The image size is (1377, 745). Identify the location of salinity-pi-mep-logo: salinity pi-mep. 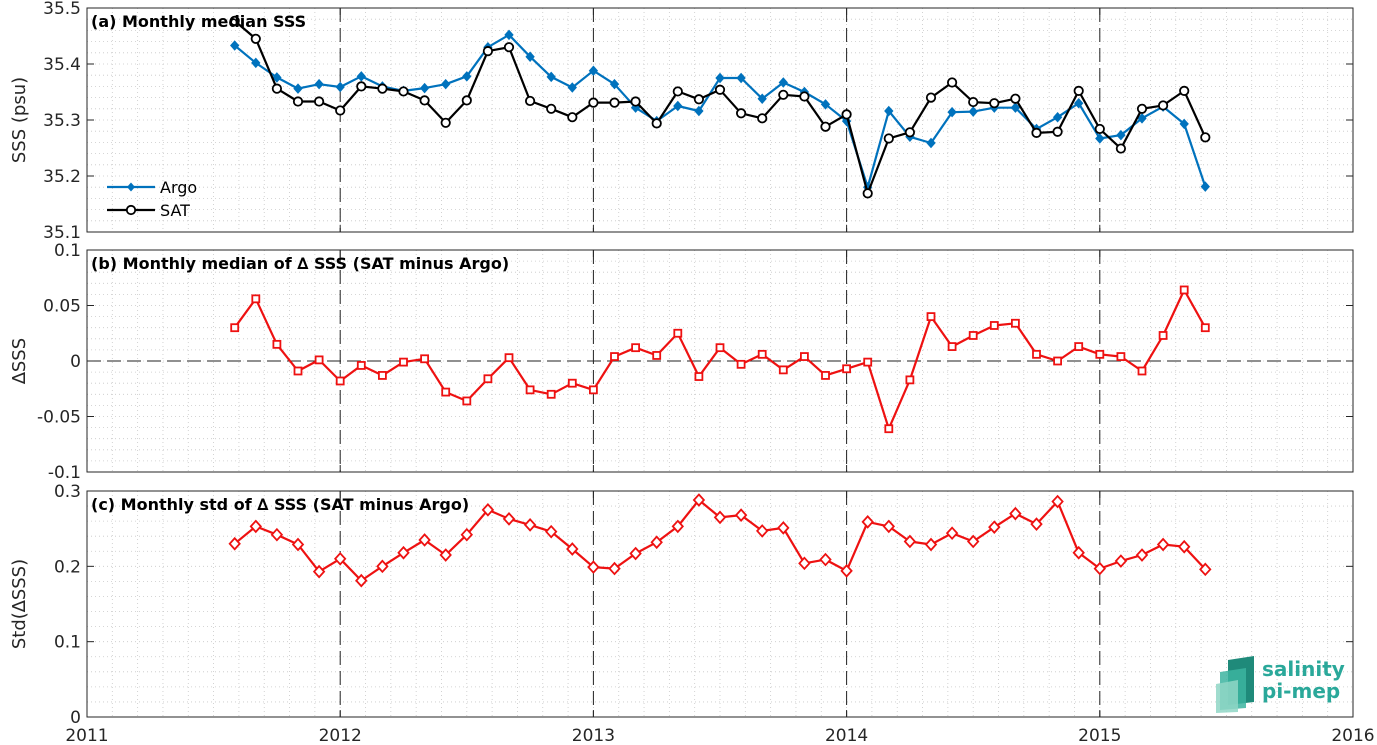
(1280, 684).